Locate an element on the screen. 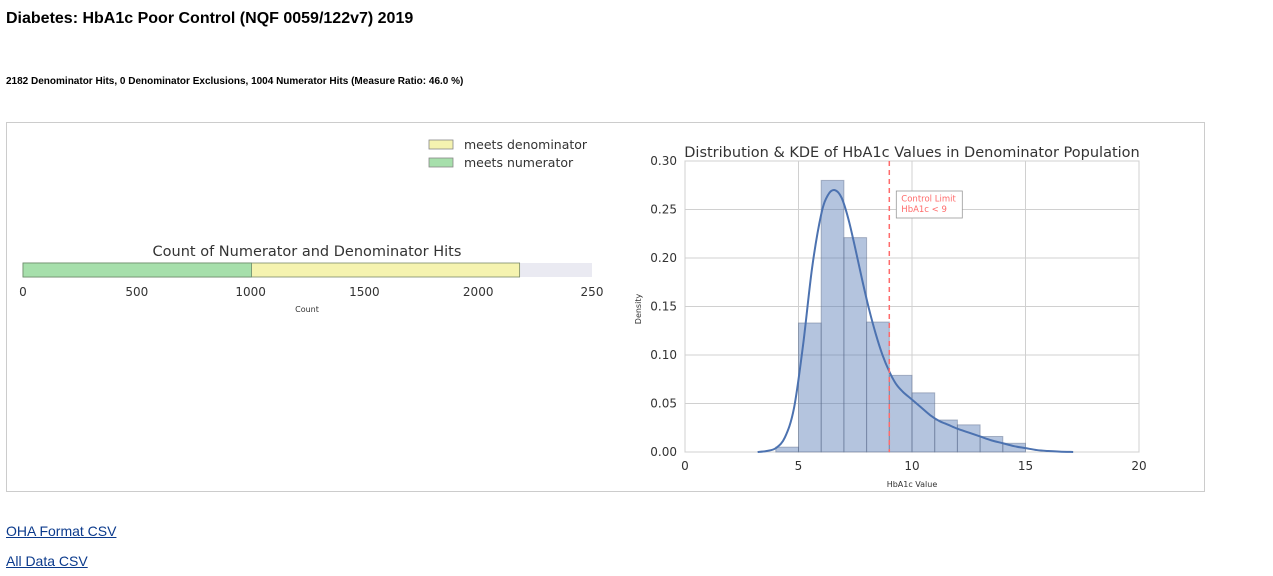  hist-x-tick-label: 15 is located at coordinates (1025, 466).